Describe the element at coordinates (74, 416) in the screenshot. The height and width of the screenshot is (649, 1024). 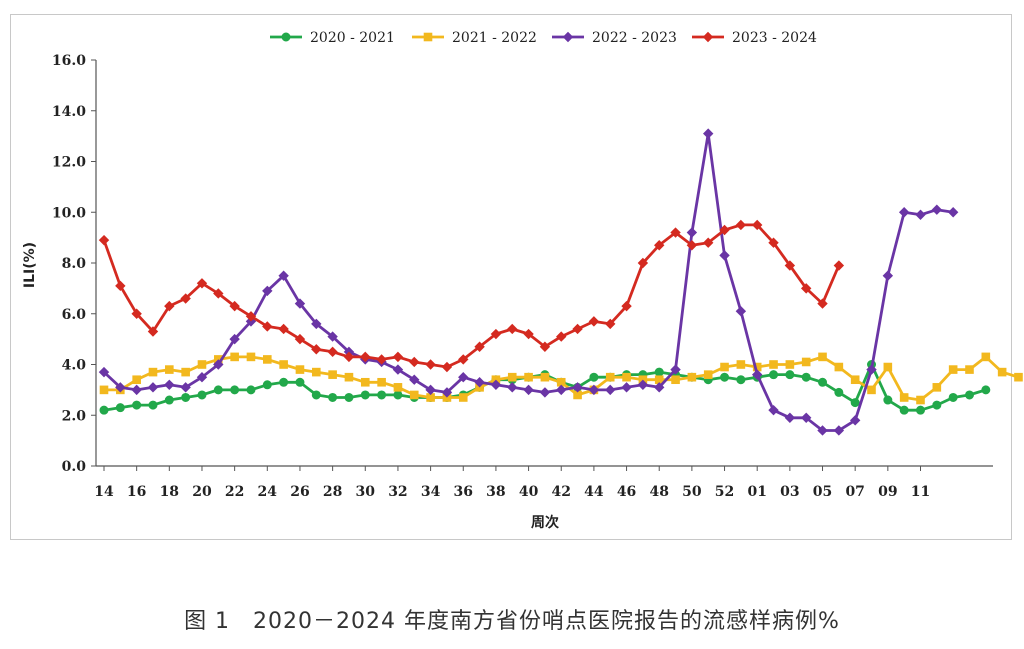
I see `y-tick-label: 2.0` at that location.